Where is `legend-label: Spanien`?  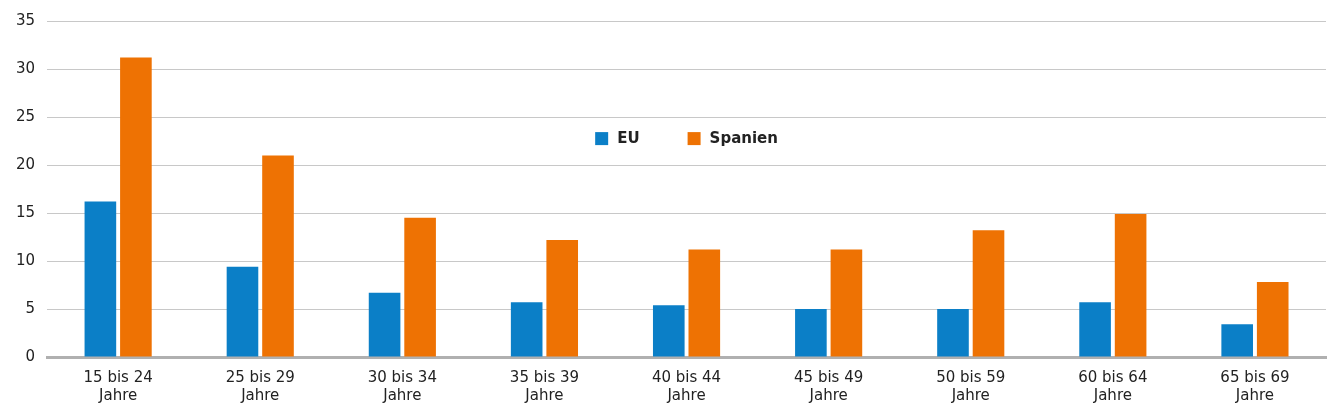
legend-label: Spanien is located at coordinates (743, 138).